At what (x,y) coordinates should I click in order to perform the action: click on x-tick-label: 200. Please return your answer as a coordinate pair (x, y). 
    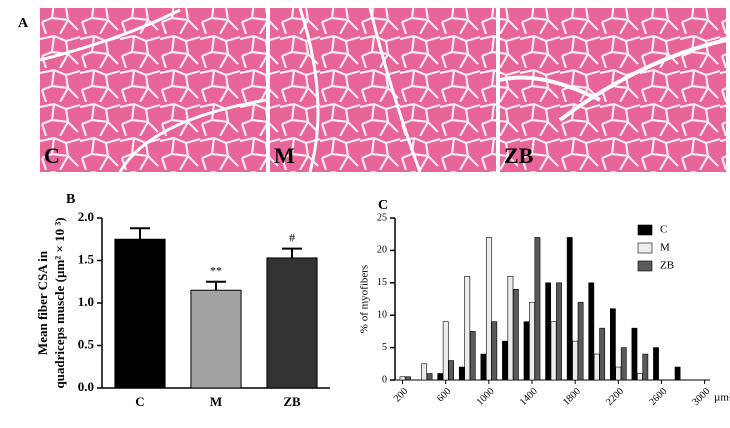
    Looking at the image, I should click on (401, 395).